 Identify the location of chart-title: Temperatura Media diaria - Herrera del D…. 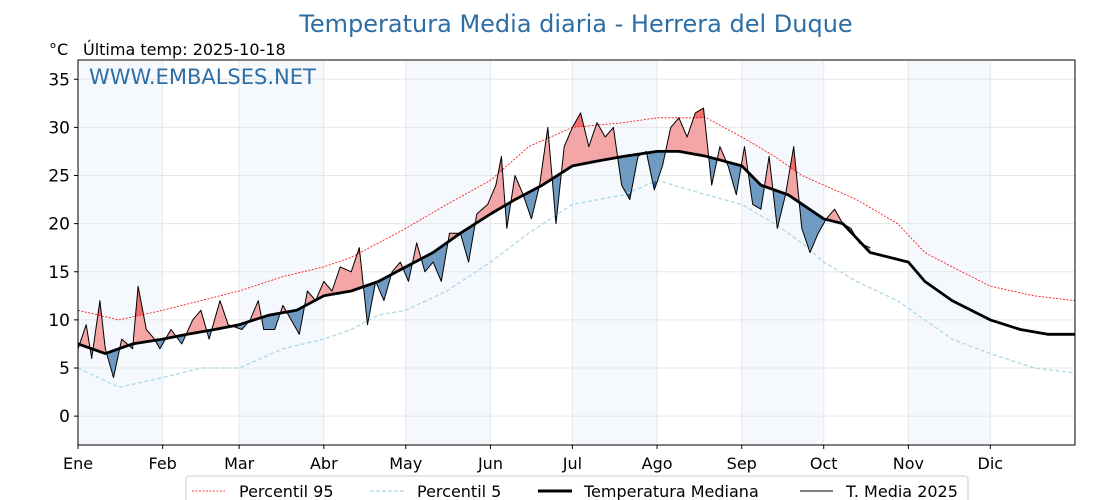
(575, 24).